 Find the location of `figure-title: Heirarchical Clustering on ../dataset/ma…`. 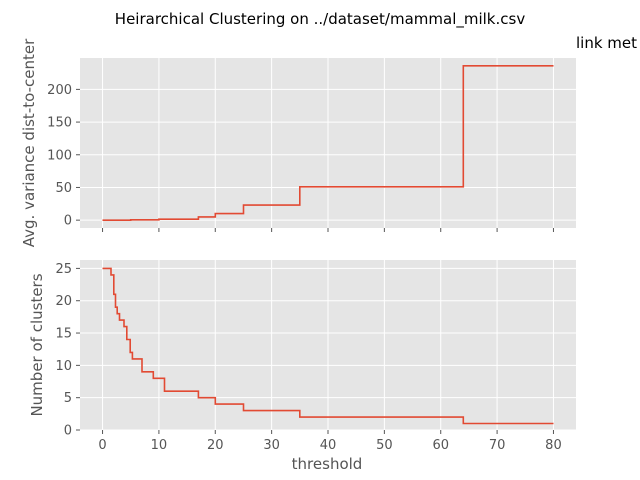

figure-title: Heirarchical Clustering on ../dataset/ma… is located at coordinates (320, 19).